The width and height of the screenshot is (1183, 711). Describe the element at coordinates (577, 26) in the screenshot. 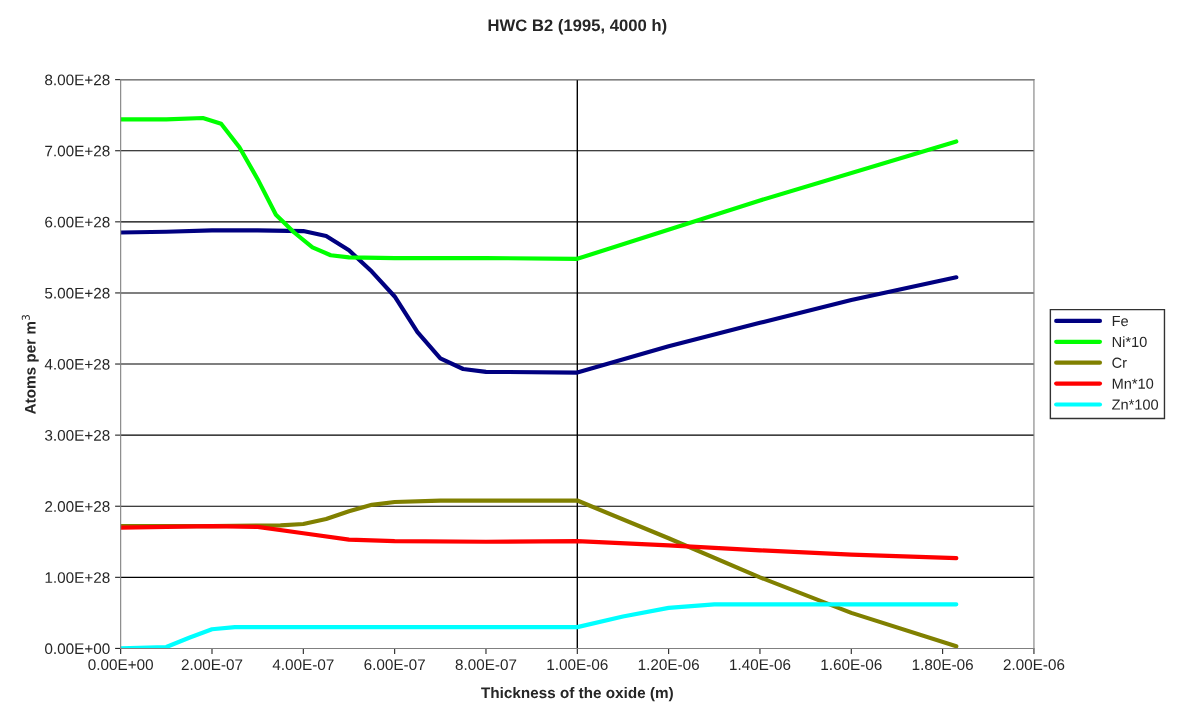

I see `chart-title: HWC B2 (1995, 4000 h)` at that location.